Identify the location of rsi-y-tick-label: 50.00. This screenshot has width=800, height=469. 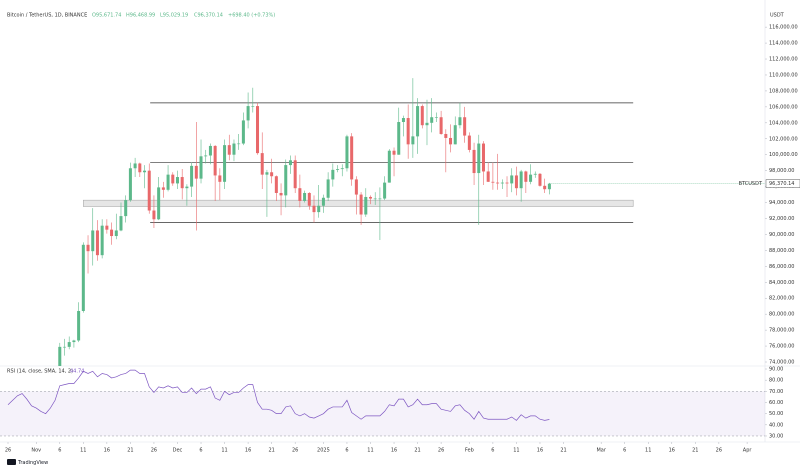
(776, 414).